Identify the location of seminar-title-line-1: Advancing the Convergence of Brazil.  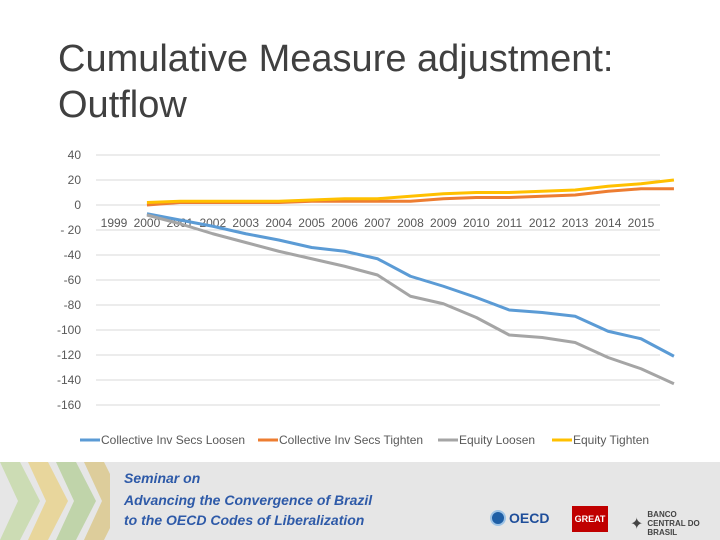
(248, 500).